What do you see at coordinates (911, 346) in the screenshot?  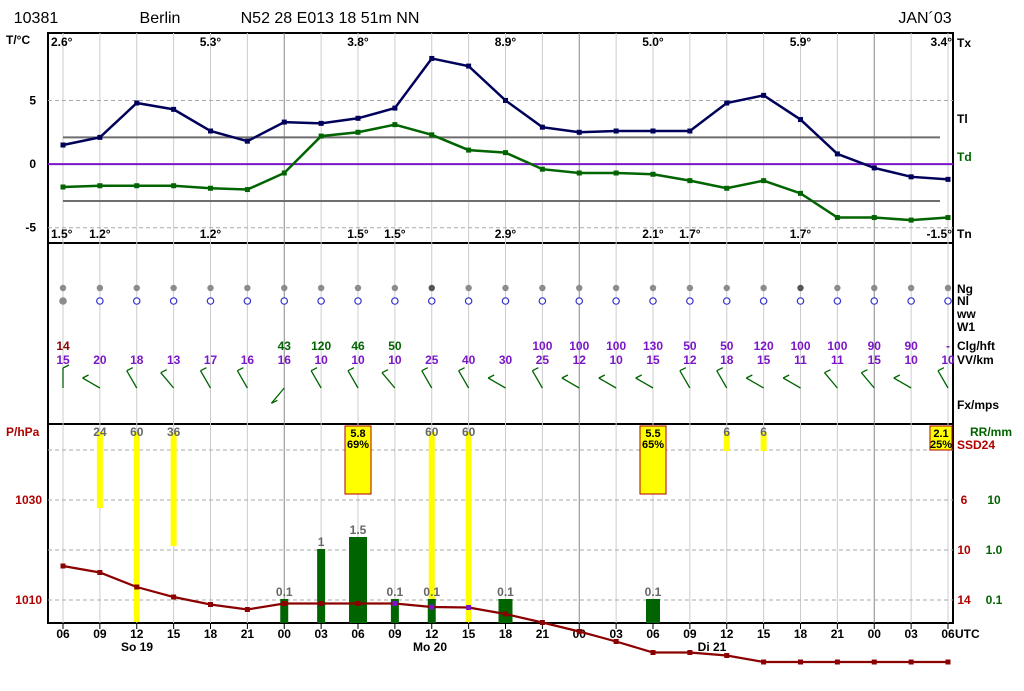 I see `ceiling-value: 90` at bounding box center [911, 346].